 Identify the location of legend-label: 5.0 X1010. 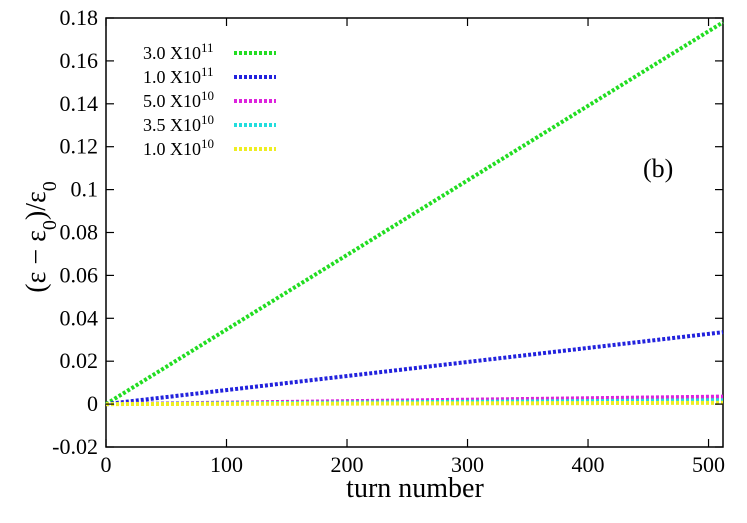
(178, 100).